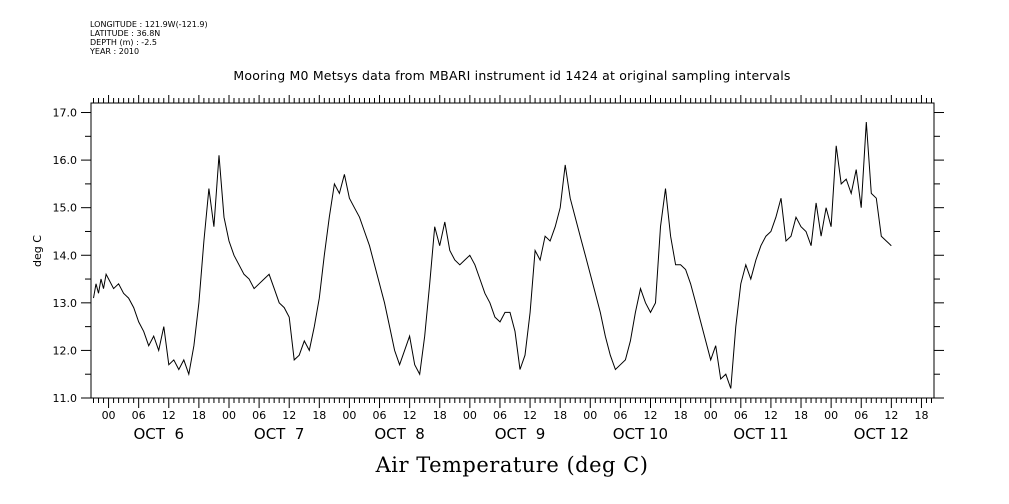  What do you see at coordinates (125, 33) in the screenshot?
I see `latitude-label: LATITUDE : 36.8N` at bounding box center [125, 33].